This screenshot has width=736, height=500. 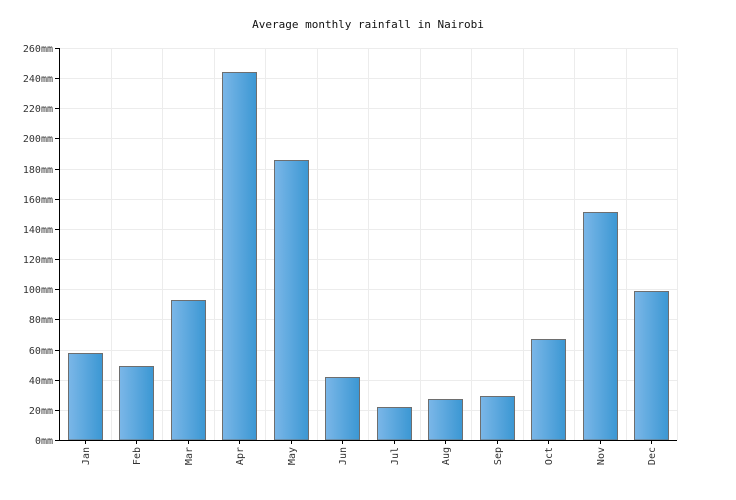 What do you see at coordinates (292, 456) in the screenshot?
I see `x-tick-label: May` at bounding box center [292, 456].